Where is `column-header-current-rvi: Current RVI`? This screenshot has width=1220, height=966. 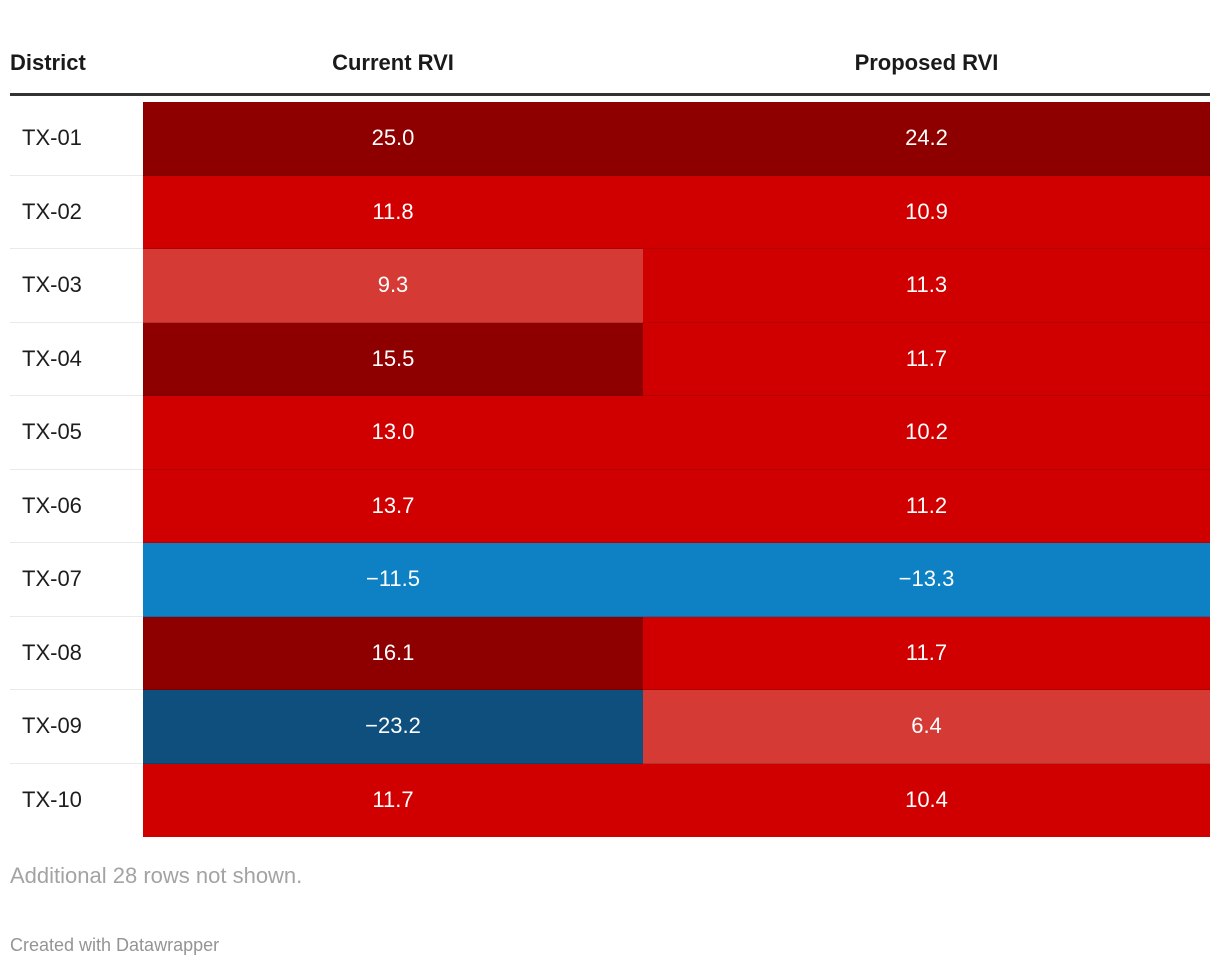 column-header-current-rvi: Current RVI is located at coordinates (393, 62).